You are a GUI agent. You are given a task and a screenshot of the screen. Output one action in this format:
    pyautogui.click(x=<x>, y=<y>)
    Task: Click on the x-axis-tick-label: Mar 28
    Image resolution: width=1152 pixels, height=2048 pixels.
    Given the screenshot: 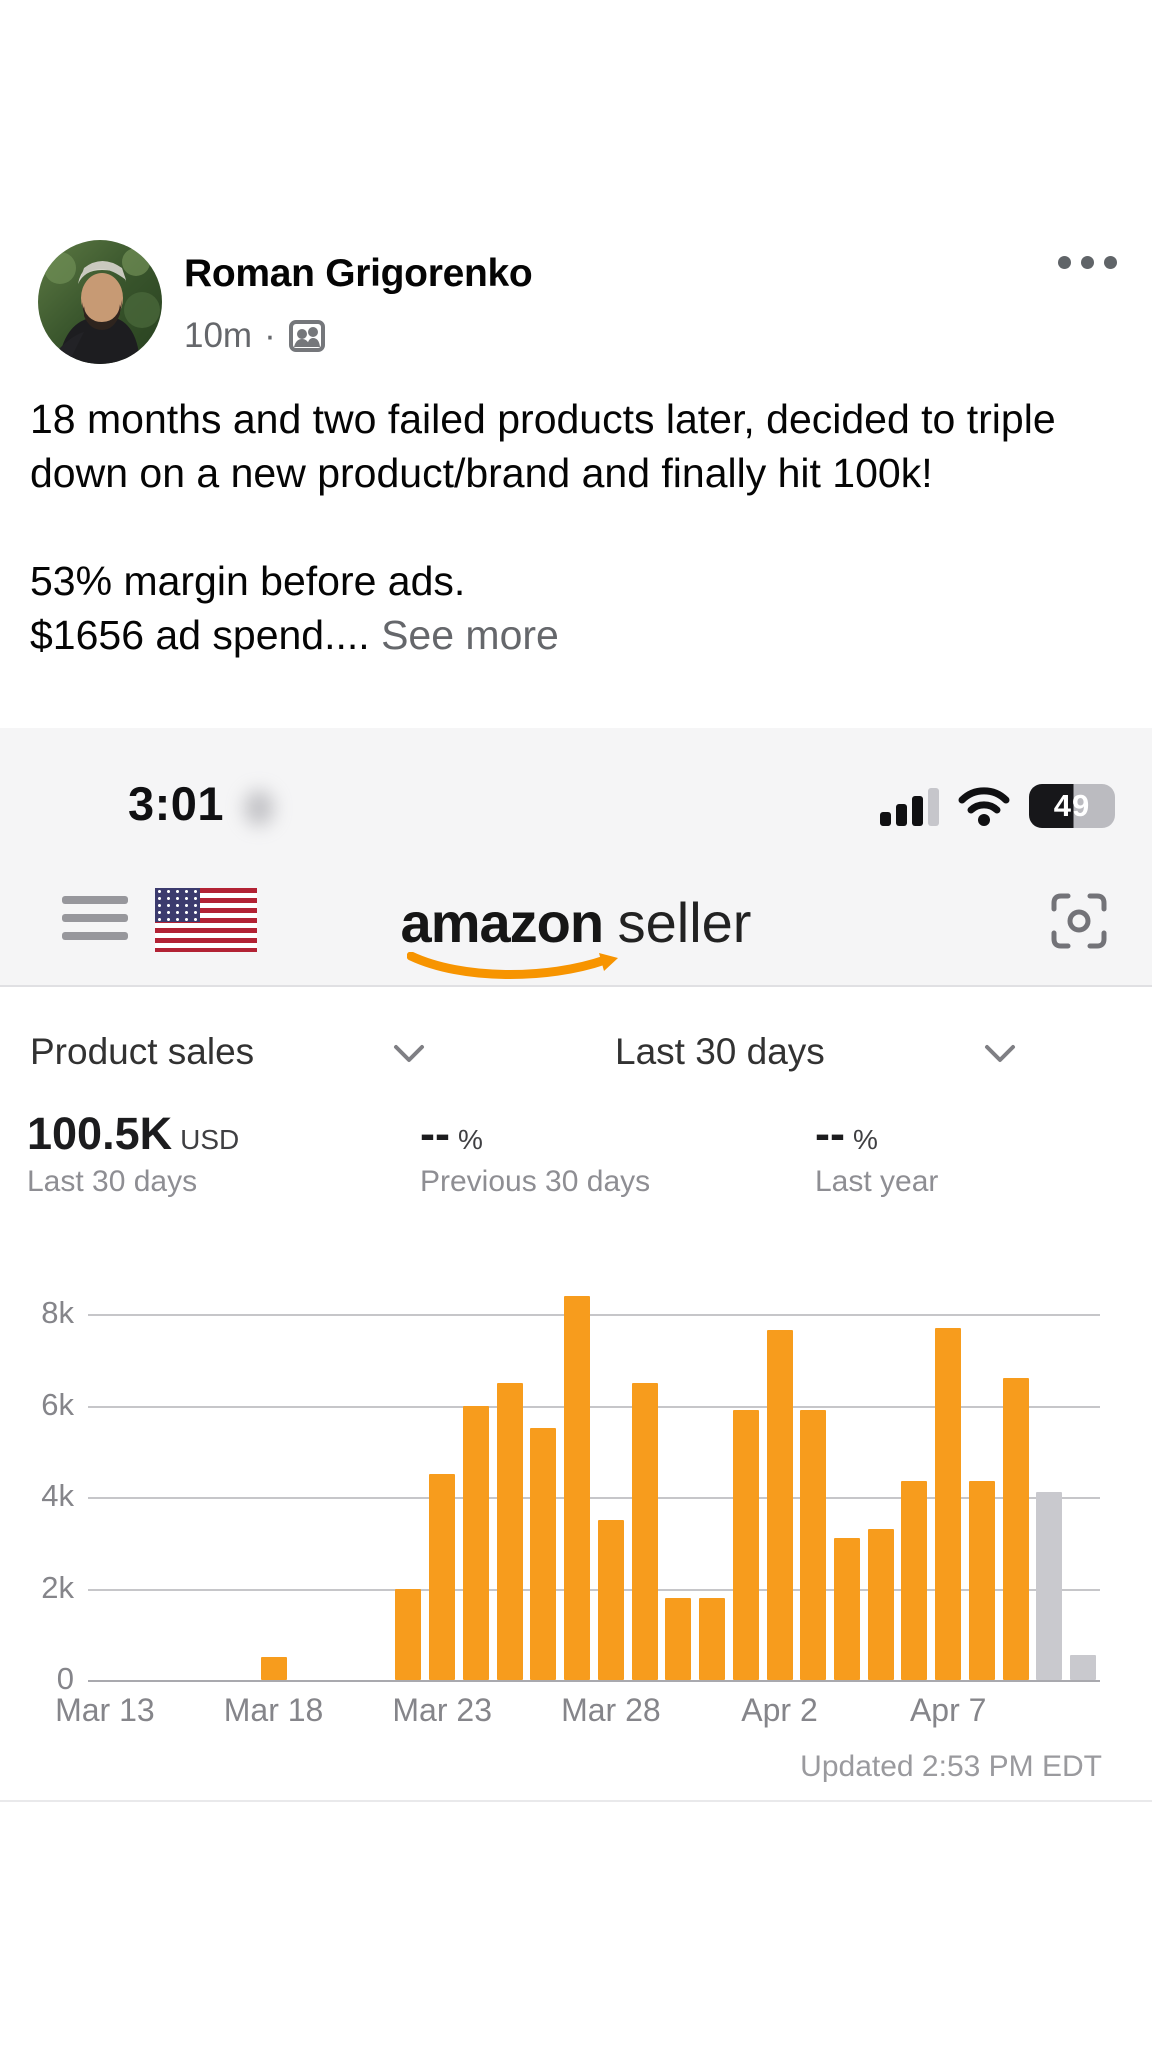 What is the action you would take?
    pyautogui.click(x=611, y=1710)
    